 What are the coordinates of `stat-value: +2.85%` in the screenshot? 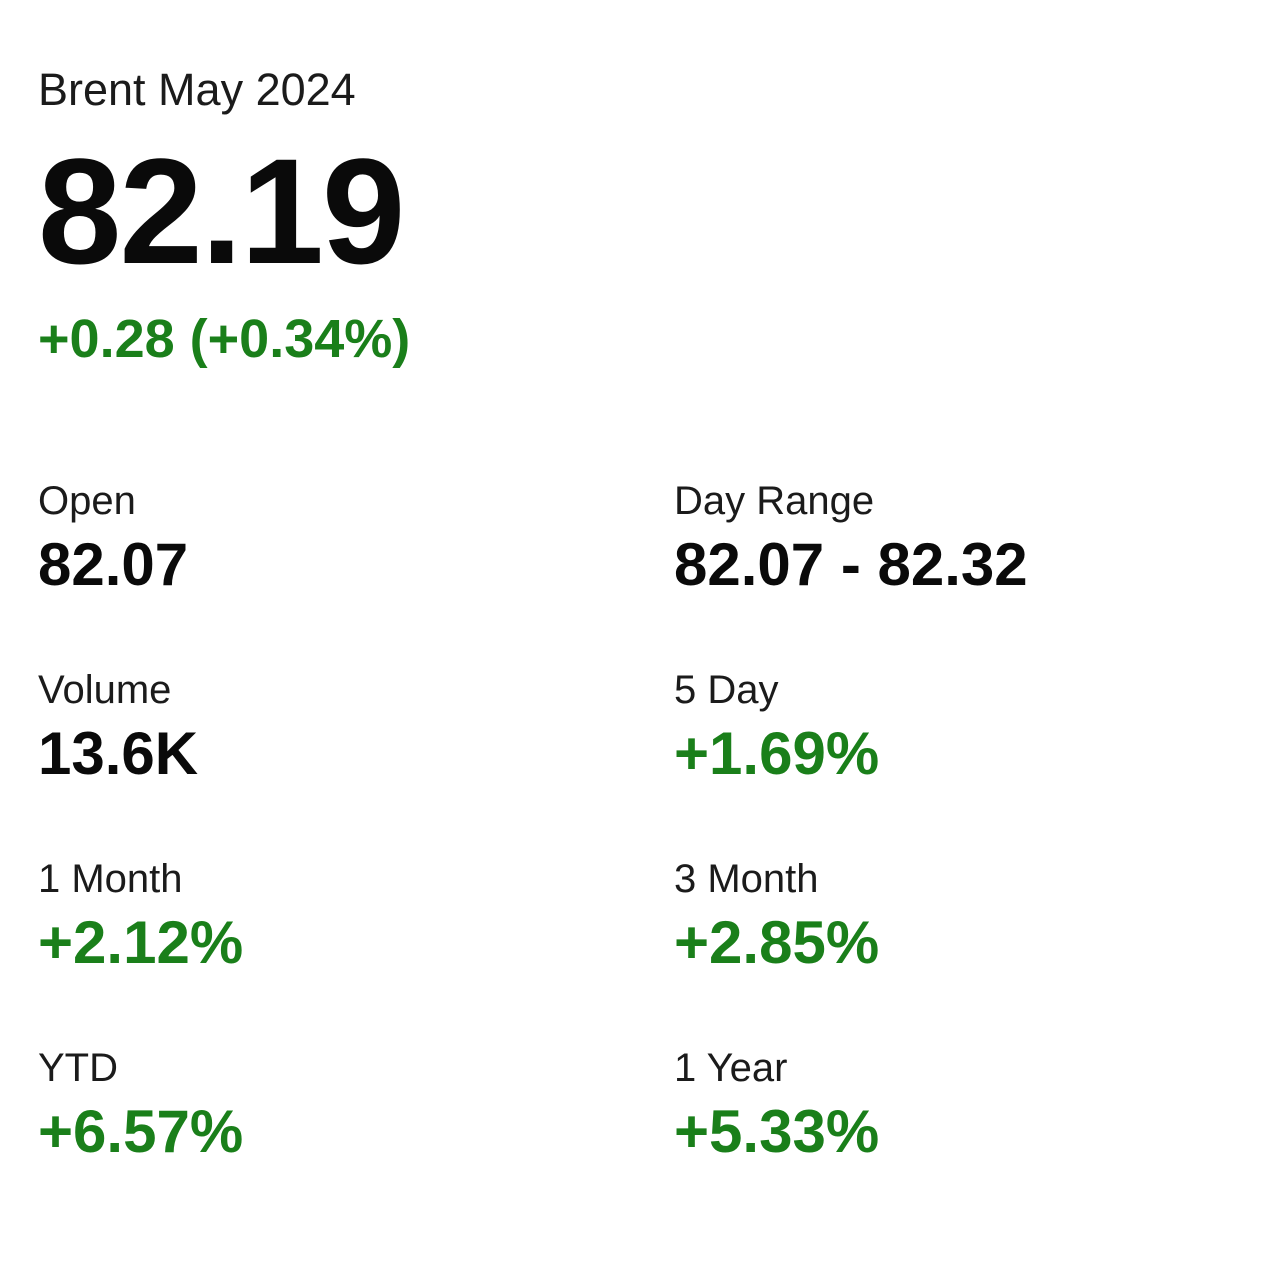 It's located at (777, 942).